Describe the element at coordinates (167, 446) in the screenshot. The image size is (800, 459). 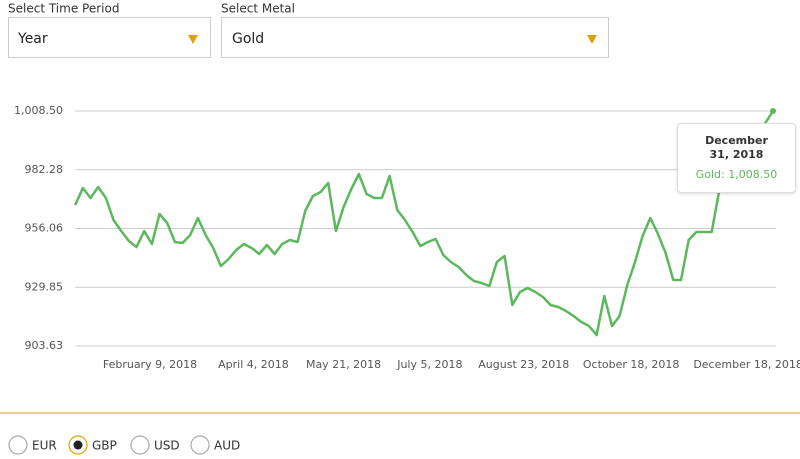
I see `radio-label: USD` at that location.